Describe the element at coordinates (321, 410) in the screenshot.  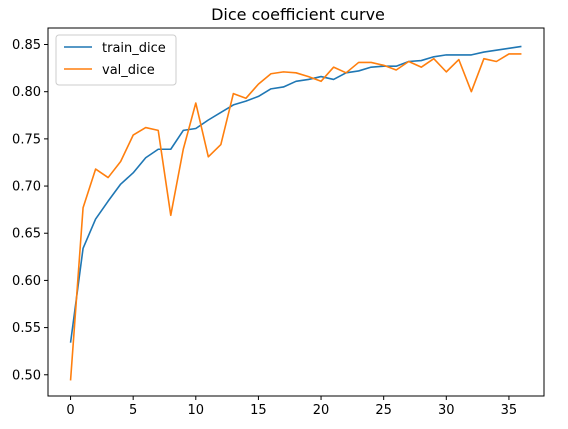
I see `x-tick-label: 20` at that location.